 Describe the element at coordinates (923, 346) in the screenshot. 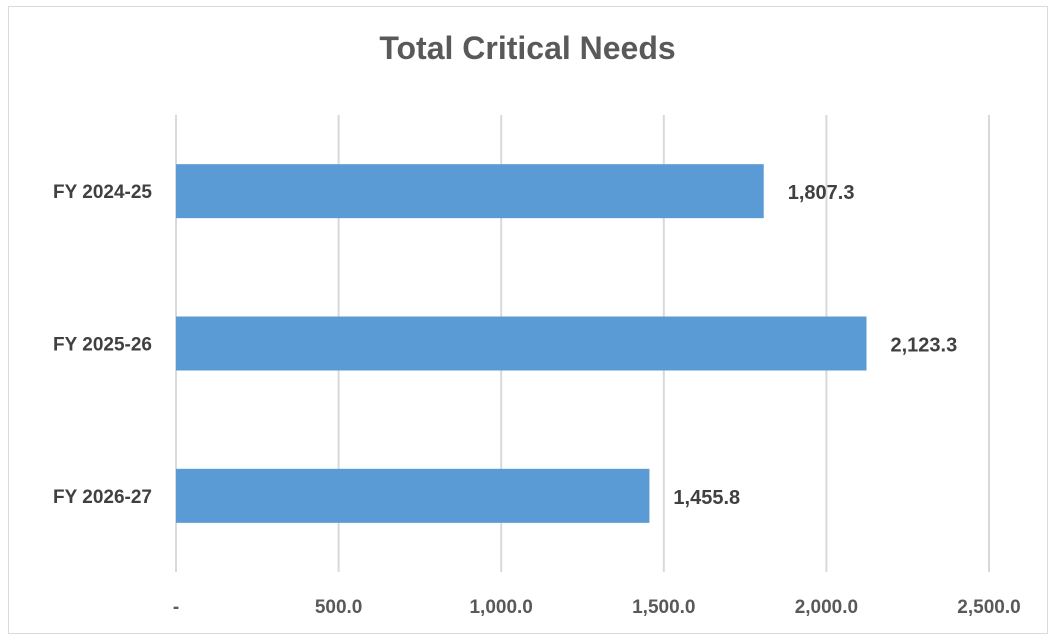

I see `data-label: 2,123.3` at that location.